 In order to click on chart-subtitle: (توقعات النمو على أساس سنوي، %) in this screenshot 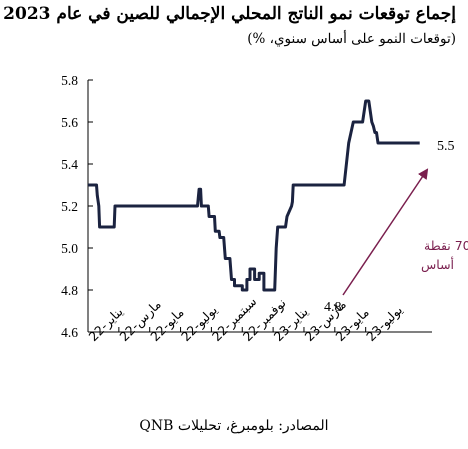, I will do `click(351, 39)`.